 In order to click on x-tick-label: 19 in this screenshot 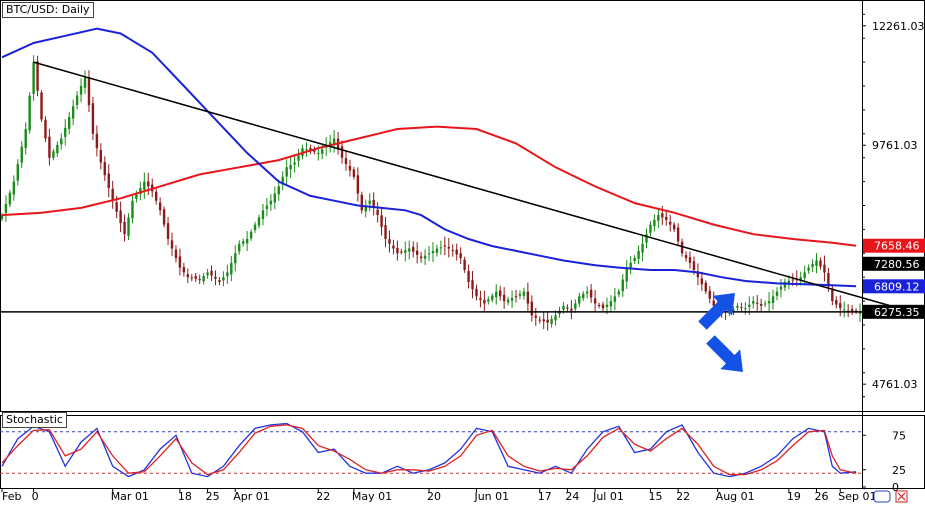, I will do `click(794, 496)`.